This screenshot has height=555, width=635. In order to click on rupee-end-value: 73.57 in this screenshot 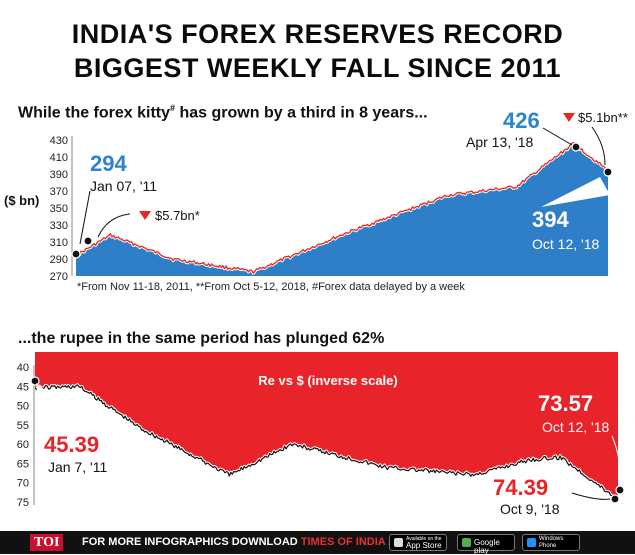, I will do `click(565, 403)`.